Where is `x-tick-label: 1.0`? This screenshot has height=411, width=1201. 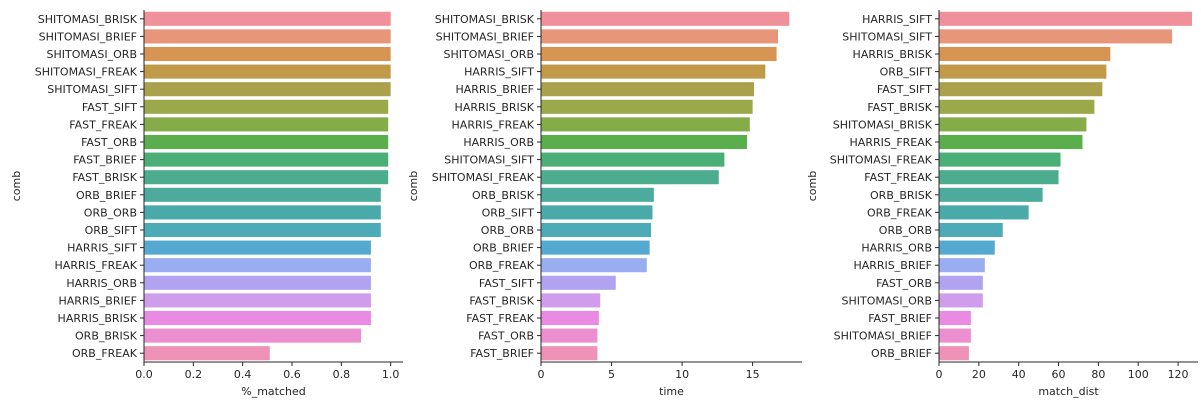 x-tick-label: 1.0 is located at coordinates (391, 374).